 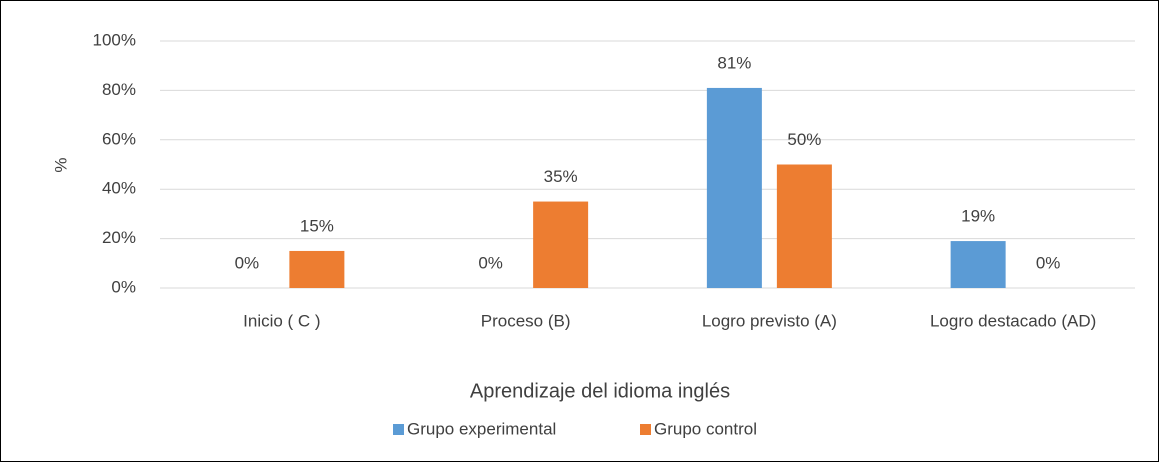 What do you see at coordinates (123, 286) in the screenshot?
I see `y-tick-label: 0%` at bounding box center [123, 286].